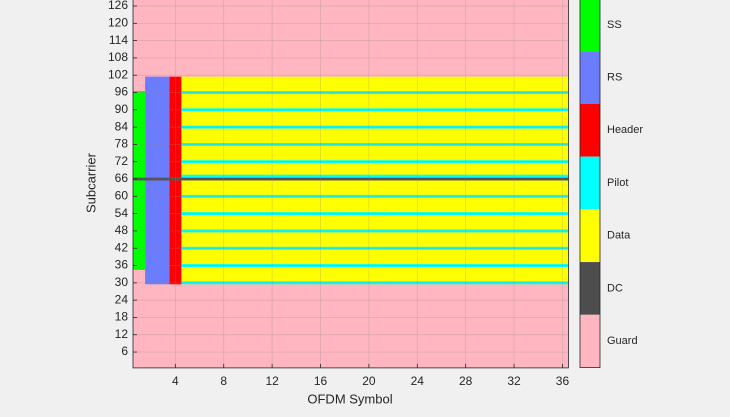 The image size is (730, 417). I want to click on y-tick-label: 36, so click(122, 265).